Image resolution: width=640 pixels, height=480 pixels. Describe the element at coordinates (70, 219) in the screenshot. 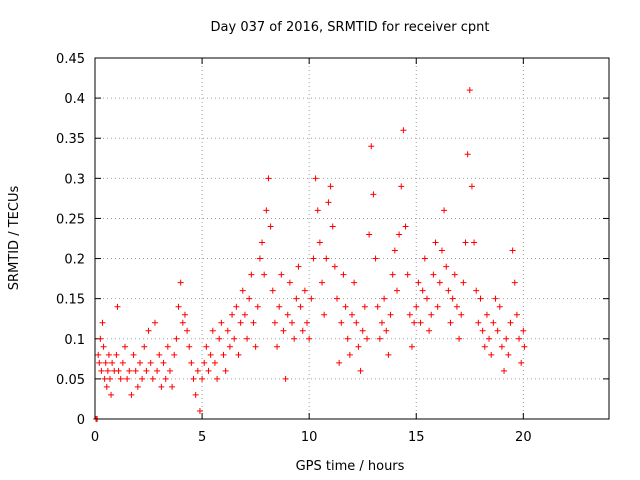

I see `y-tick-label: 0.25` at that location.